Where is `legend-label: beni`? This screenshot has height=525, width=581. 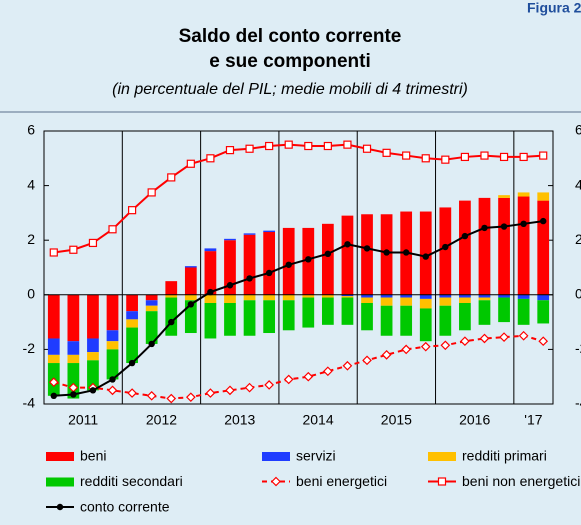
legend-label: beni is located at coordinates (93, 456).